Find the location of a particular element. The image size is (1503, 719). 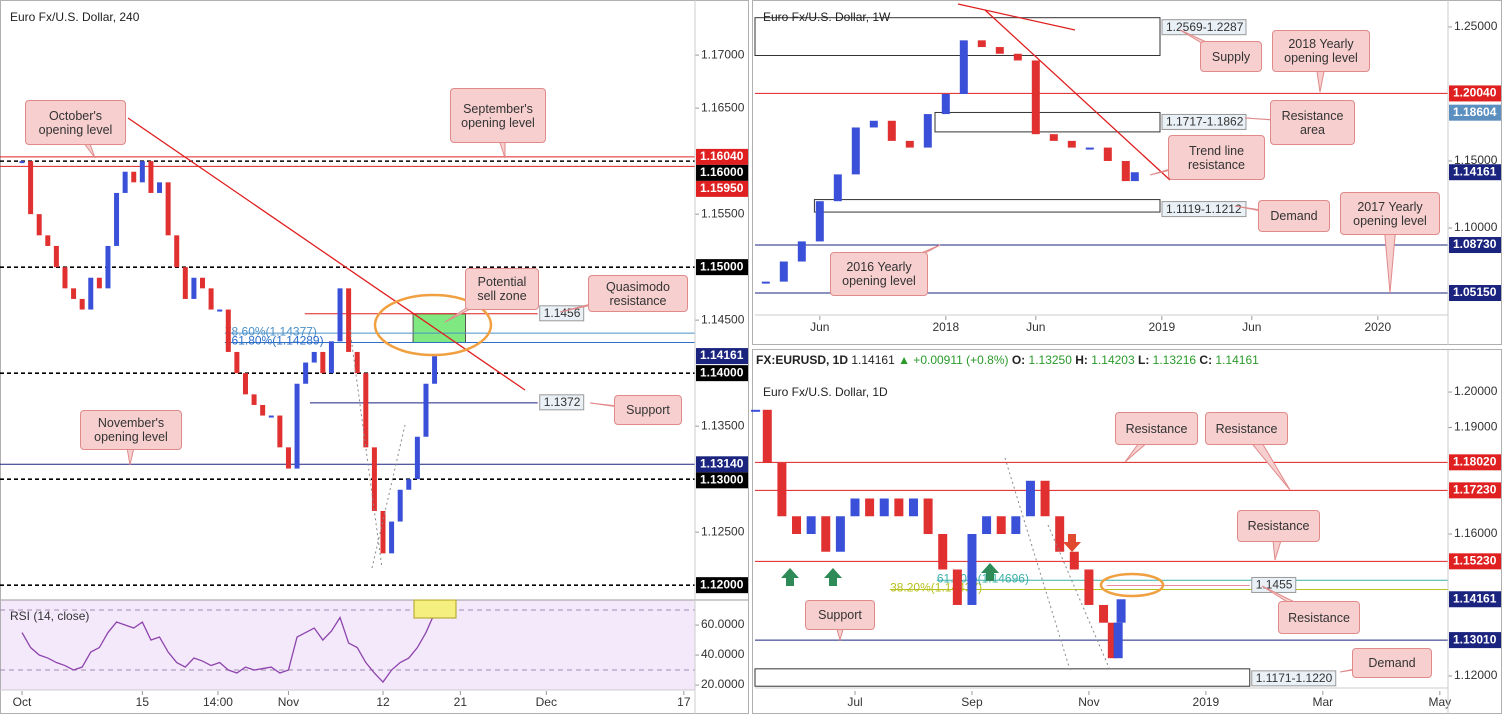

ohlc-key: O: is located at coordinates (1018, 360).